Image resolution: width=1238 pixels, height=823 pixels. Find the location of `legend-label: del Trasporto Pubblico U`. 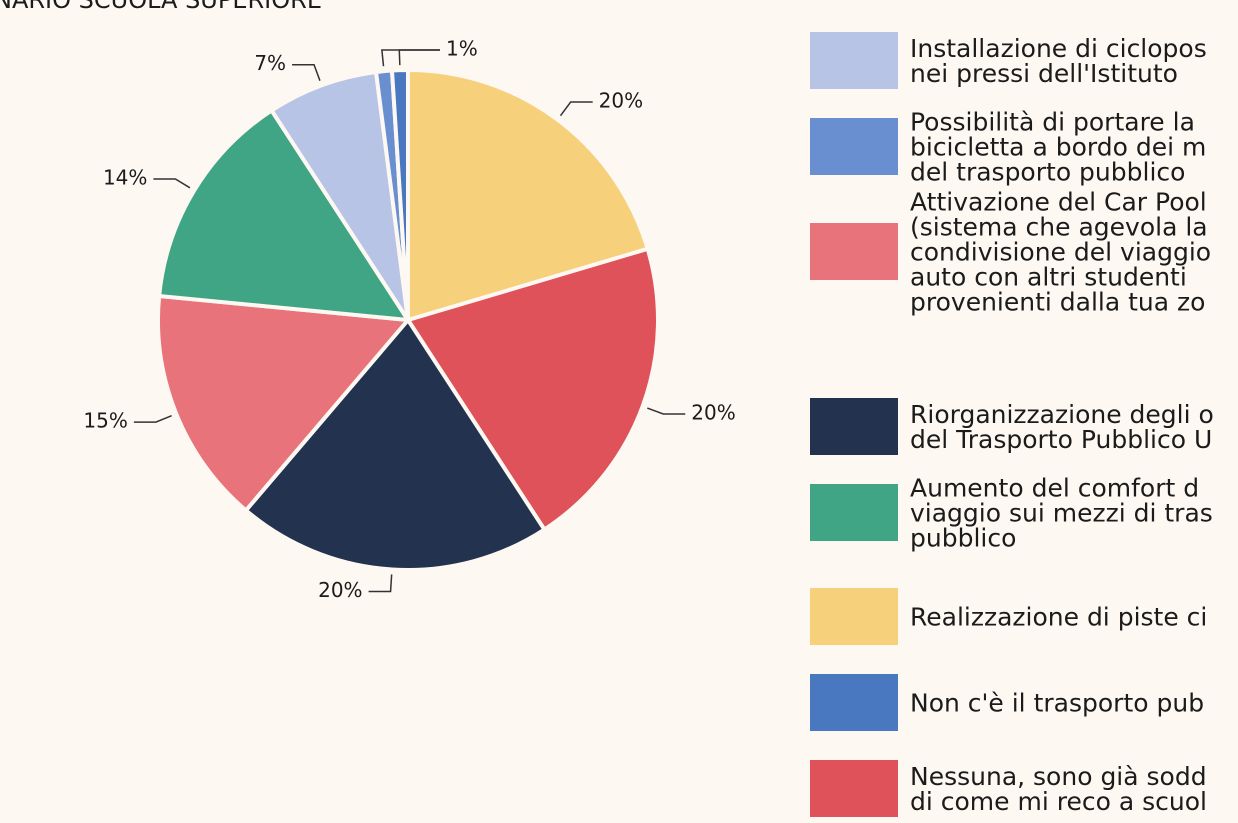

legend-label: del Trasporto Pubblico U is located at coordinates (1061, 439).